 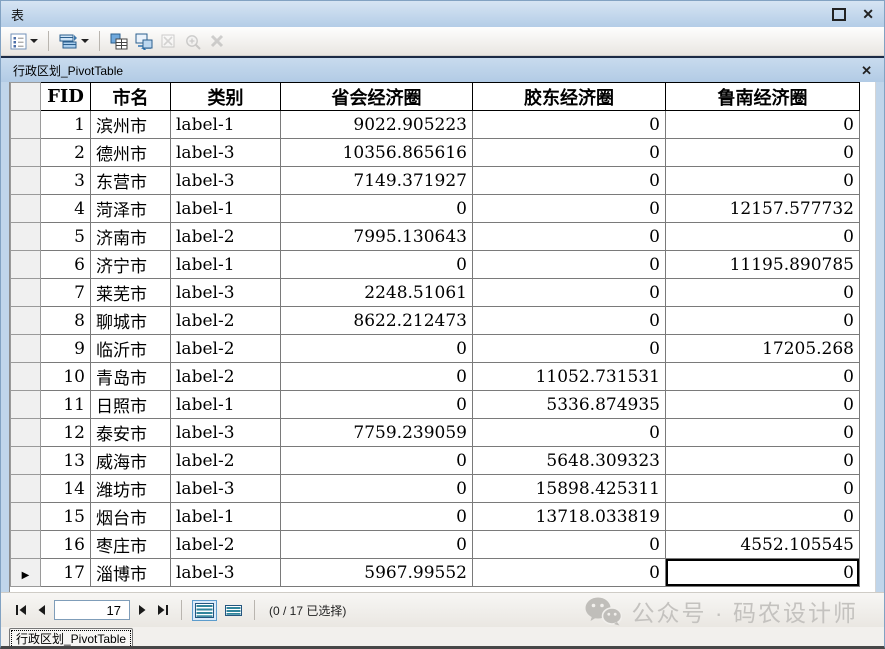 I want to click on cell: 12, so click(x=65, y=432).